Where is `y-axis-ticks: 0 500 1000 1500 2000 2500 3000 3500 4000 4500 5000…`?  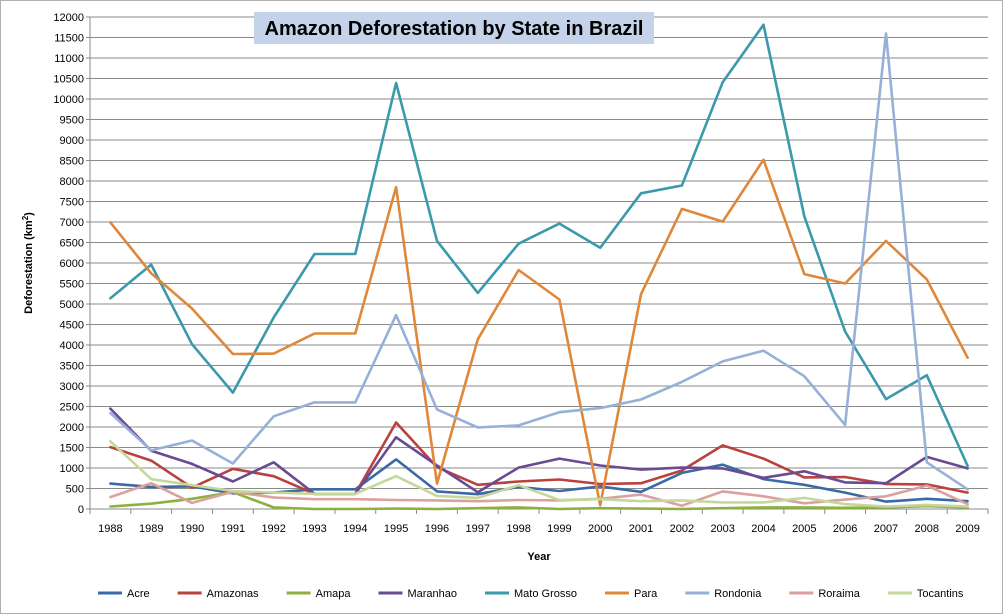 y-axis-ticks: 0 500 1000 1500 2000 2500 3000 3500 4000 4500 5000… is located at coordinates (71, 264).